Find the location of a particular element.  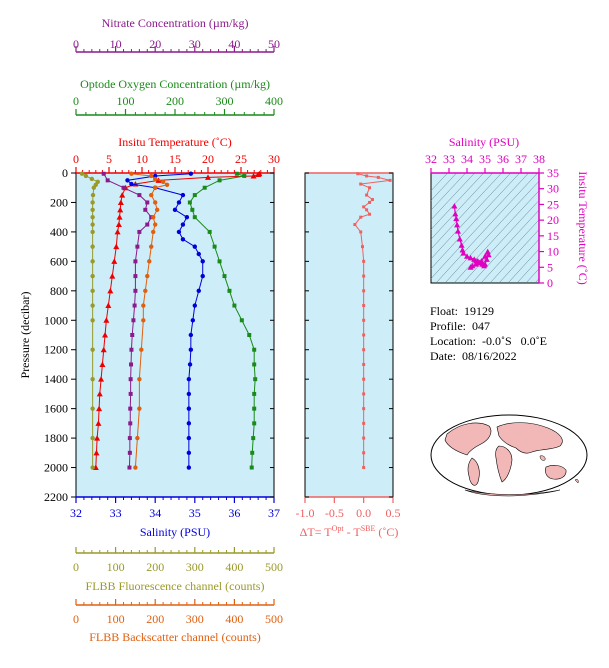

pressure-tick-label: 1000 is located at coordinates (56, 320).